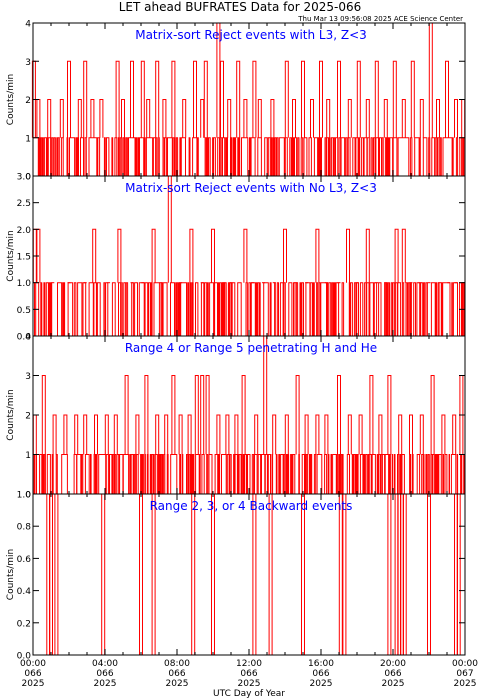  I want to click on x-tick-label: 08:00, so click(177, 664).